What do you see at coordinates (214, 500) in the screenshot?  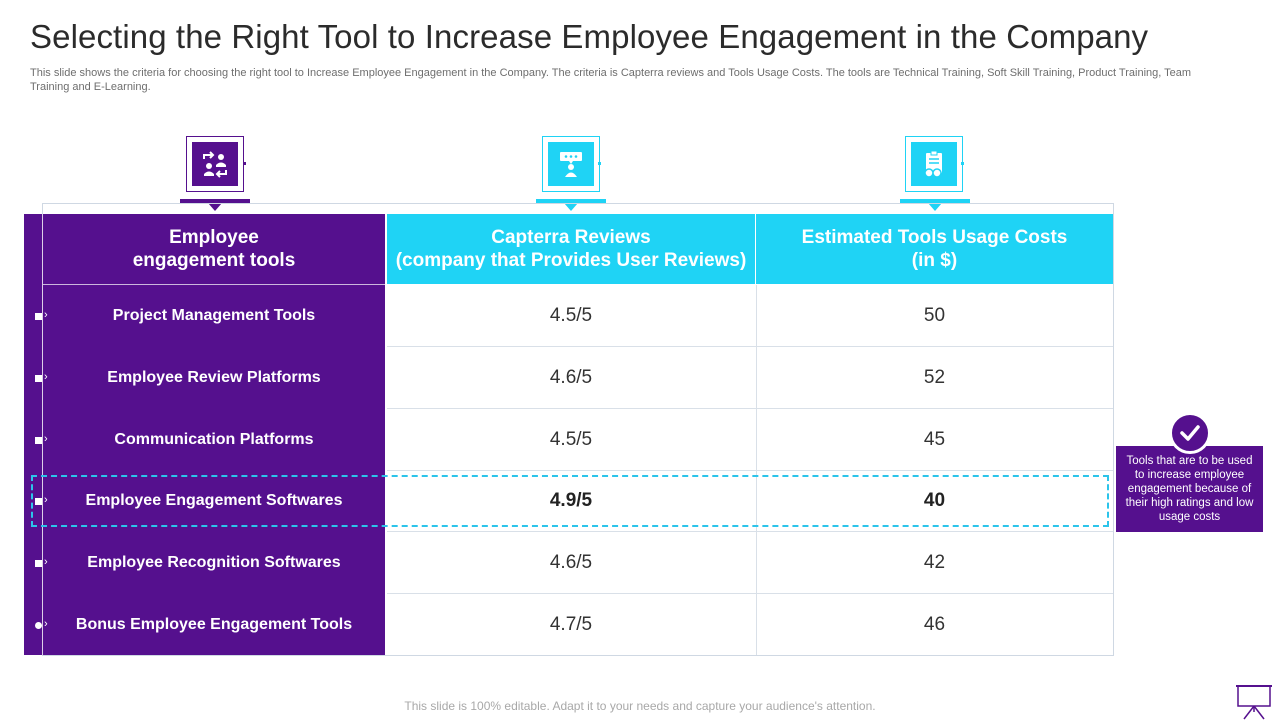 I see `tool-name: Employee Engagement Softwares` at bounding box center [214, 500].